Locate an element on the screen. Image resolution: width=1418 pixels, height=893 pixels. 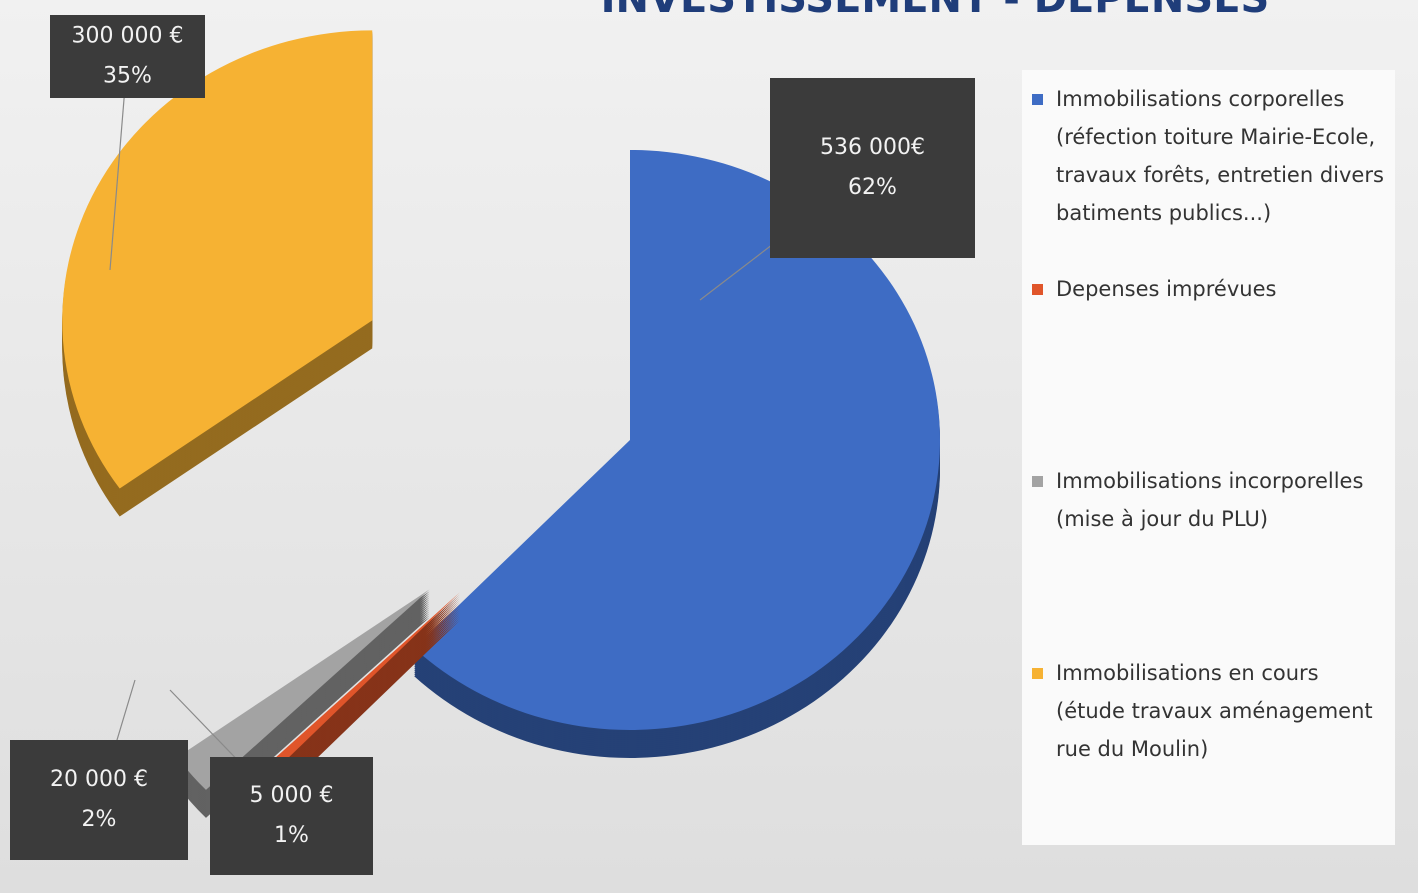
legend-entry: Depenses imprévues is located at coordinates (1208, 289).